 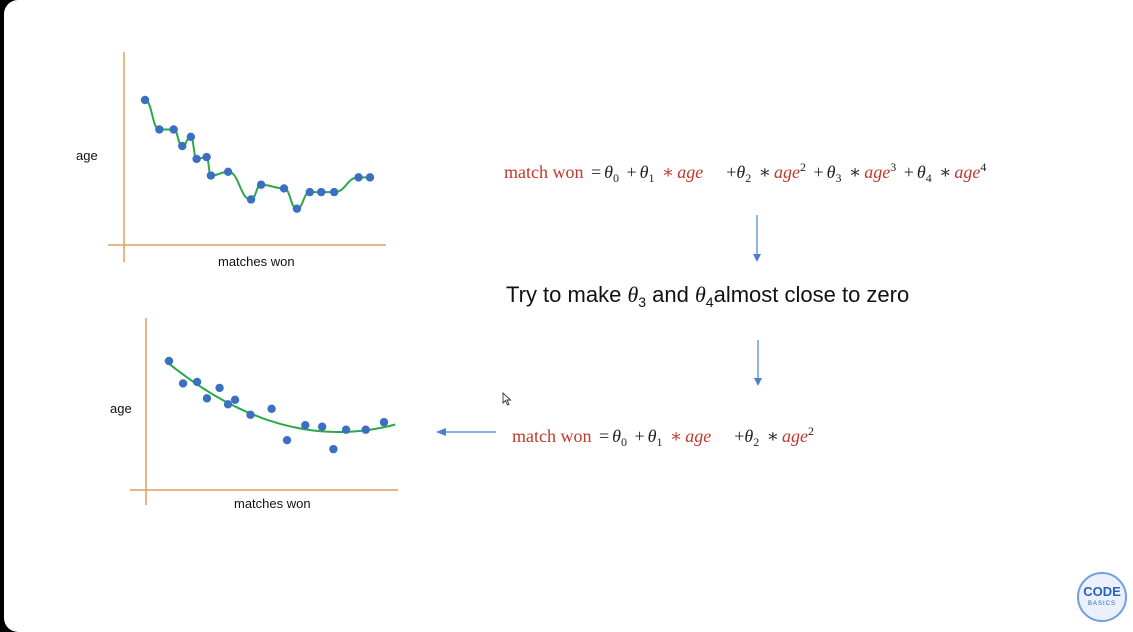 I want to click on eq1-age4: age, so click(x=967, y=172).